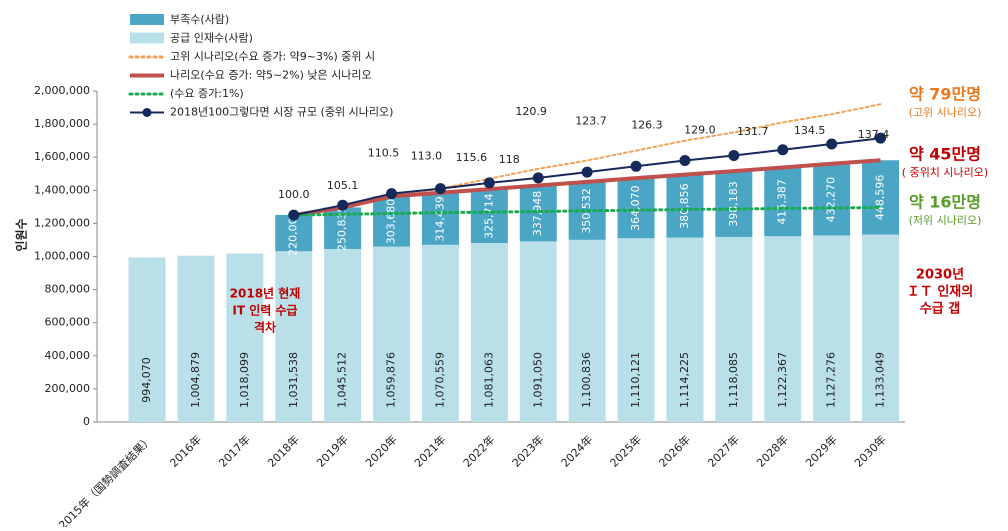 This screenshot has height=531, width=1008. What do you see at coordinates (68, 355) in the screenshot?
I see `y-tick-label: 400,000` at bounding box center [68, 355].